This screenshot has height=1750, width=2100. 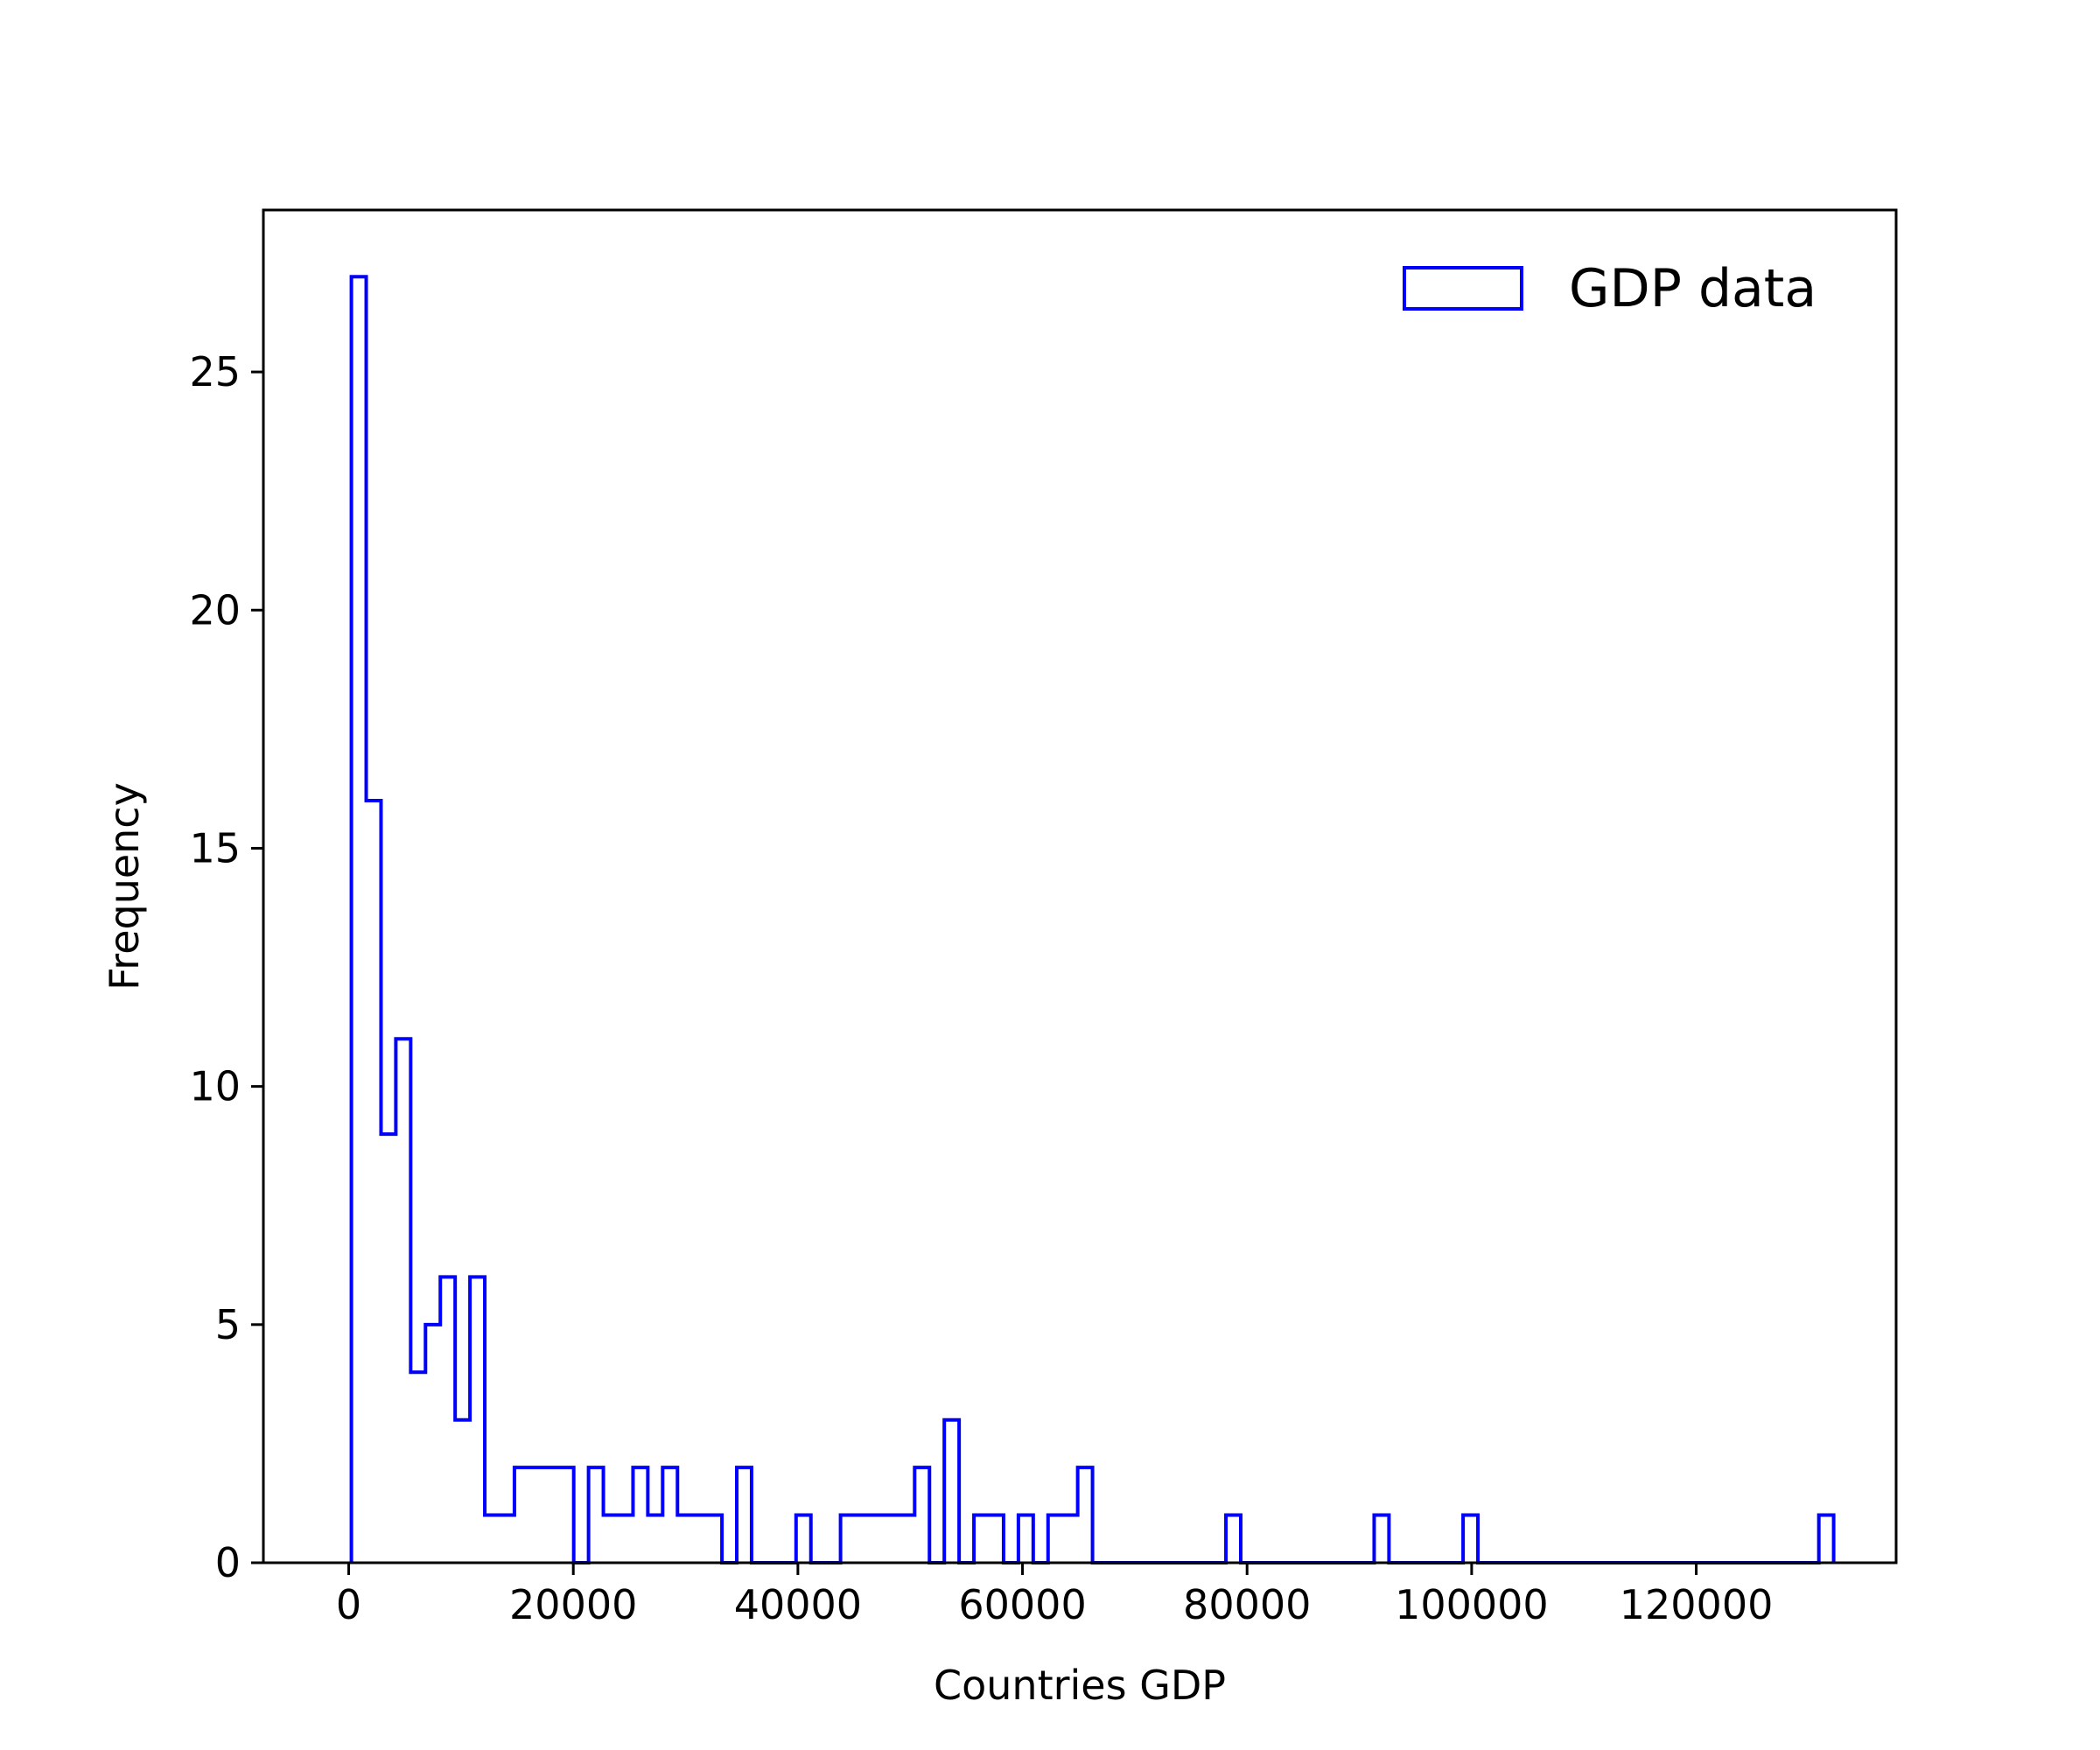 I want to click on legend: GDP data, so click(x=1609, y=288).